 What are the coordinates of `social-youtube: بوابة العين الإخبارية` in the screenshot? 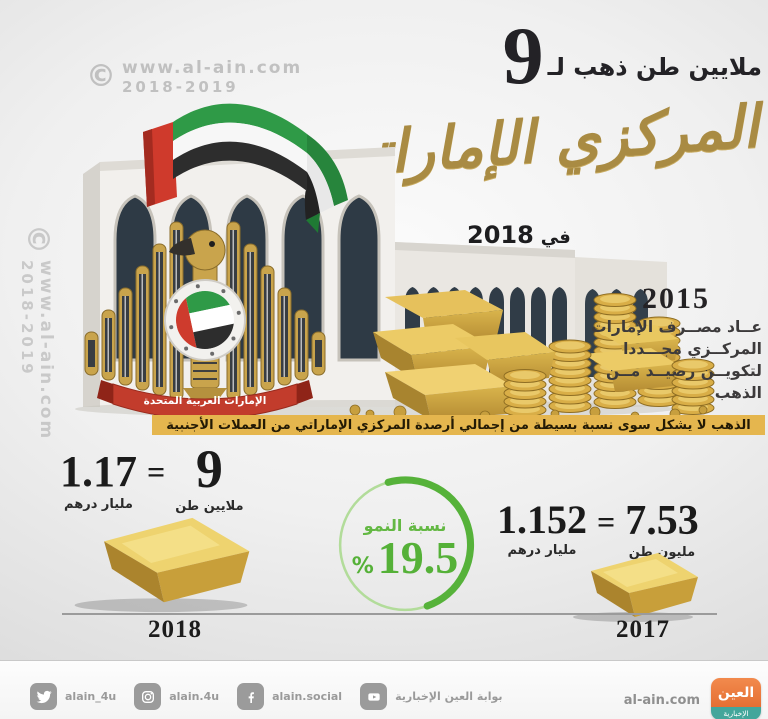 It's located at (431, 696).